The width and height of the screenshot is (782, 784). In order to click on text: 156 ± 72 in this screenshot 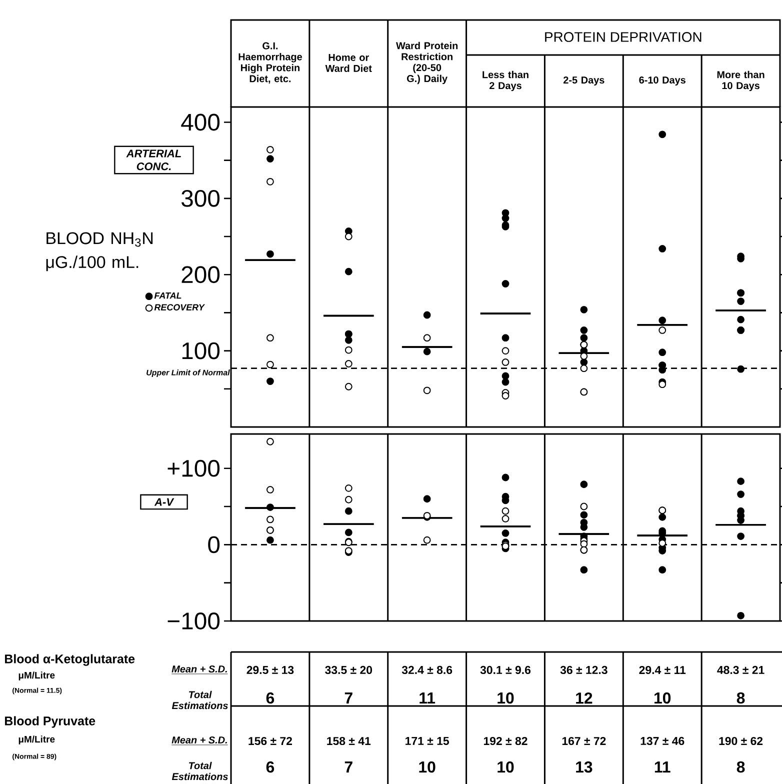, I will do `click(270, 741)`.